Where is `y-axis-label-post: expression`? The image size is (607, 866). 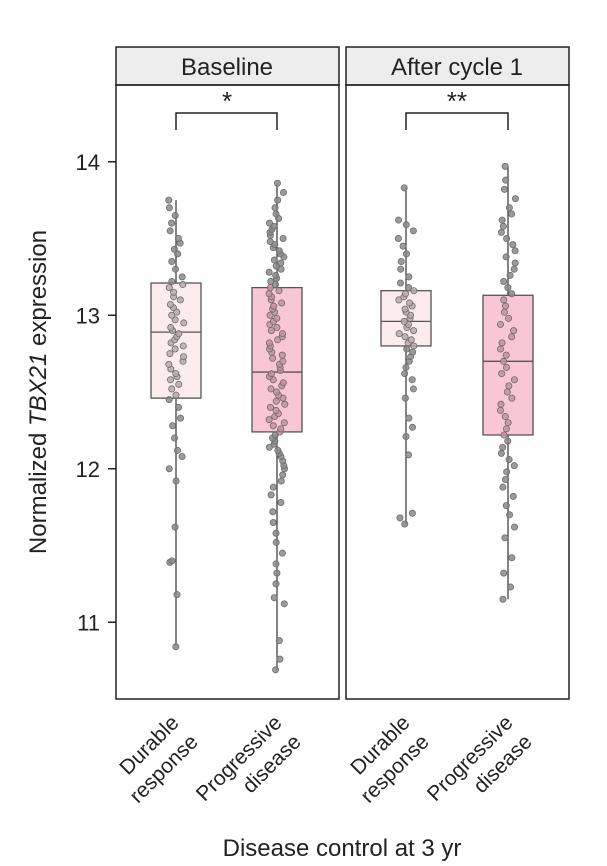
y-axis-label-post: expression is located at coordinates (38, 291).